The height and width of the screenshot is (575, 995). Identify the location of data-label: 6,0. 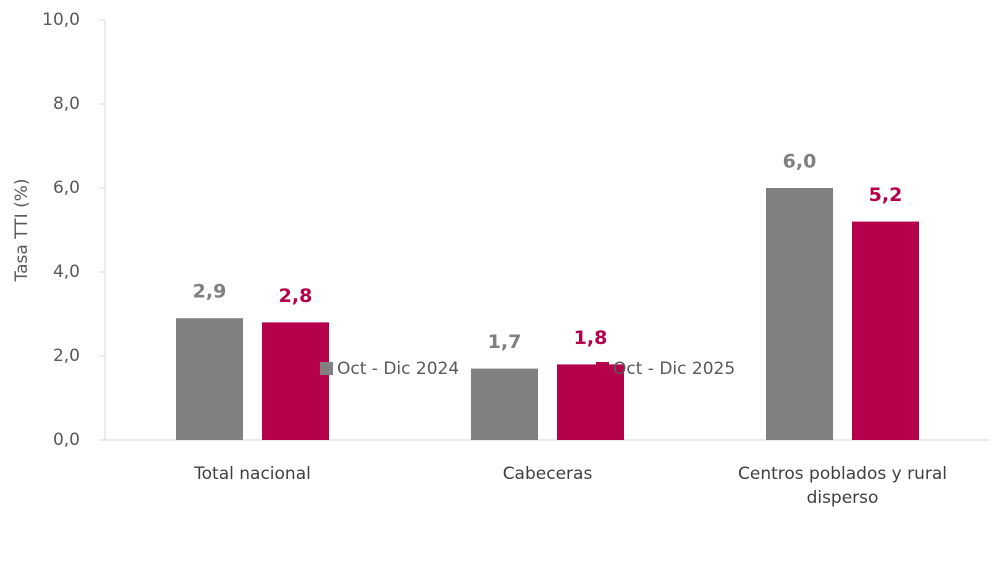
(800, 162).